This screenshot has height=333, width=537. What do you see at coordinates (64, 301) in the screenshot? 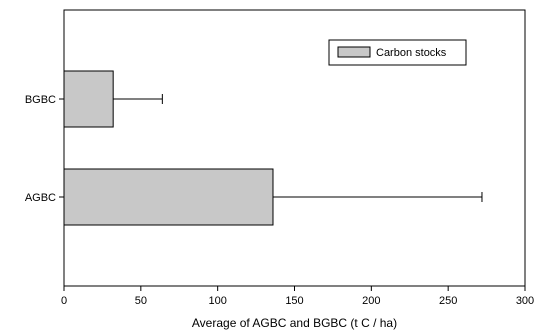
I see `x-tick-label: 0` at bounding box center [64, 301].